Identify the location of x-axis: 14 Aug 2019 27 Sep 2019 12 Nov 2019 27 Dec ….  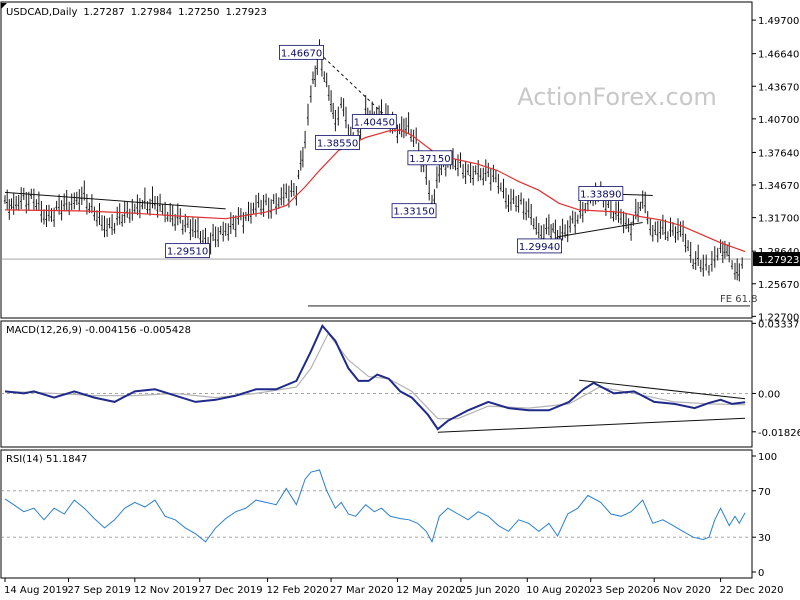
(393, 587).